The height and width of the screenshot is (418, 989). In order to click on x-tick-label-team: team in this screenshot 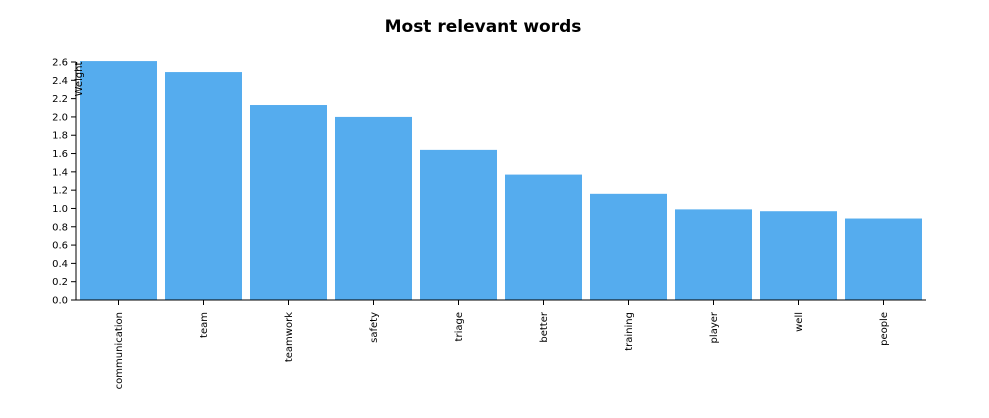, I will do `click(204, 325)`.